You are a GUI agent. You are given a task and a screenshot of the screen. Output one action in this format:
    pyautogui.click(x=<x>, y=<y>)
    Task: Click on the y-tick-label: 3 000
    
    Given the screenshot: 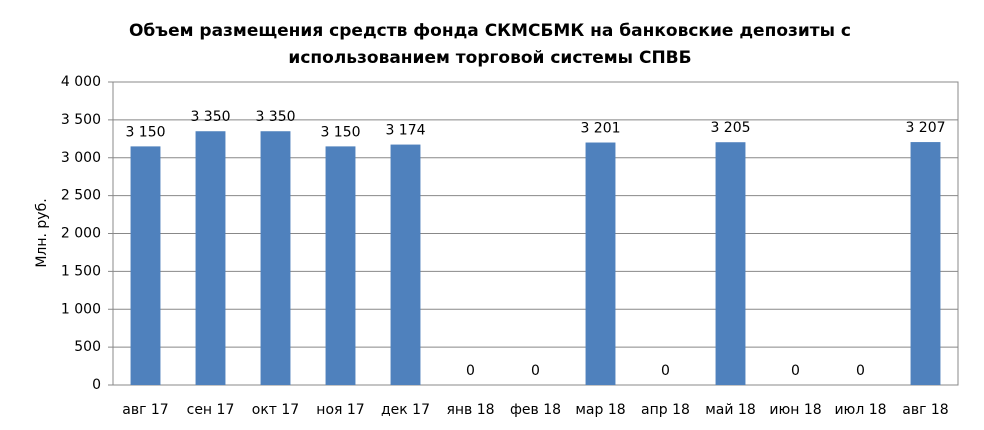 What is the action you would take?
    pyautogui.click(x=81, y=158)
    